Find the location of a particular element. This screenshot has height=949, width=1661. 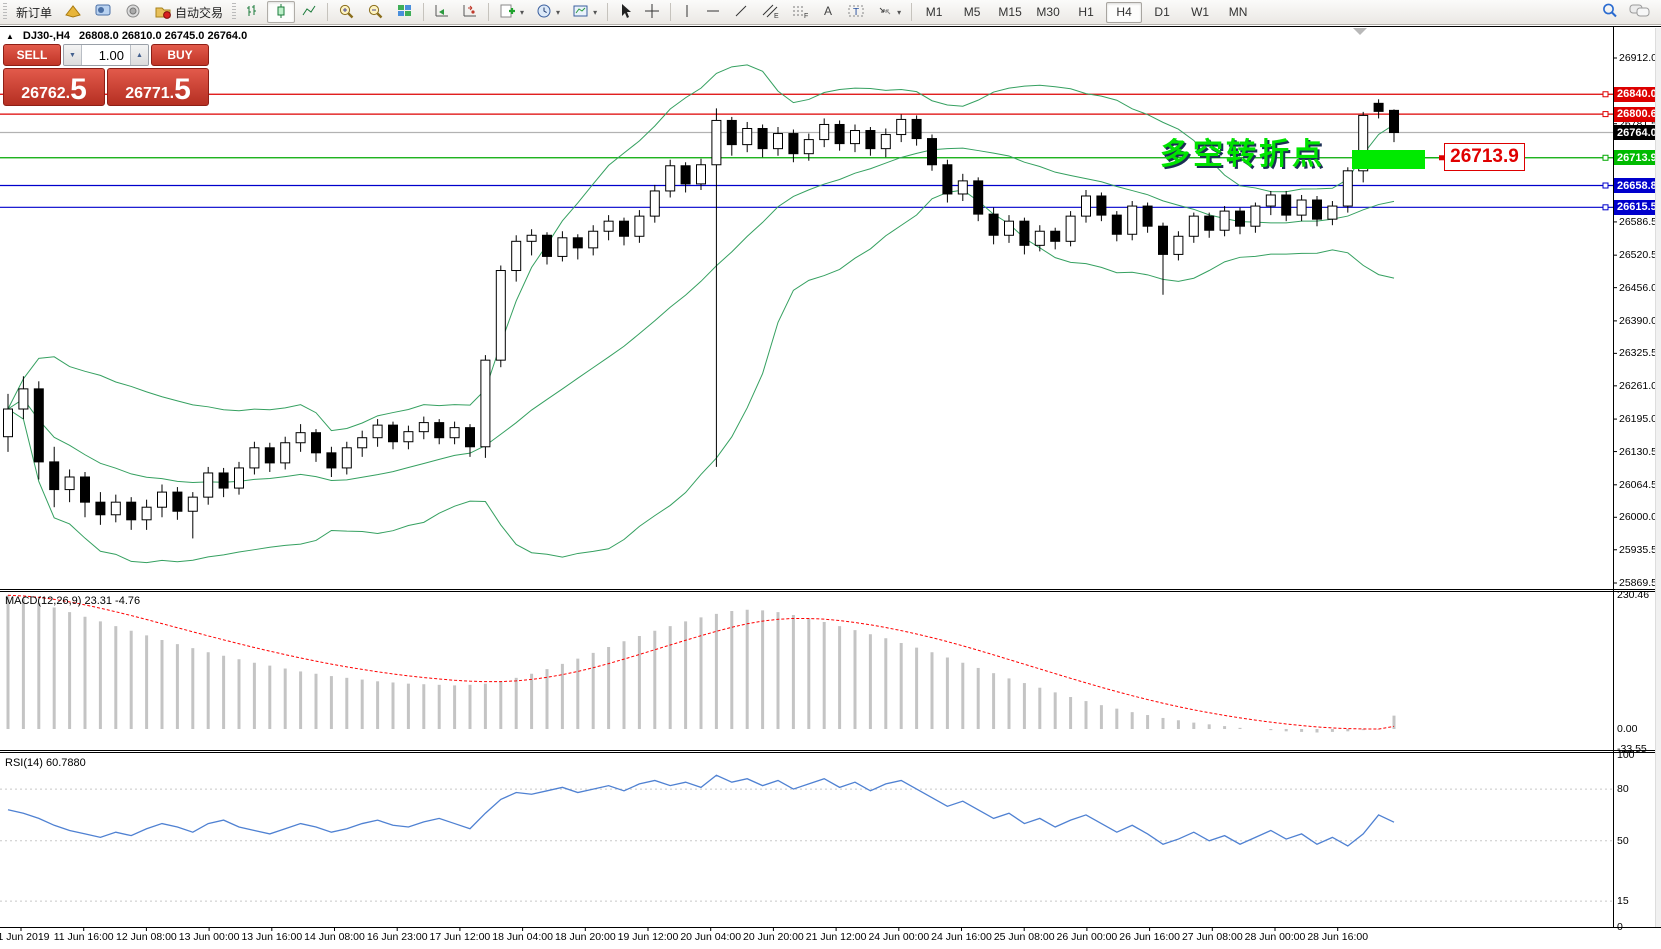

fibonacci-button: F is located at coordinates (800, 12).